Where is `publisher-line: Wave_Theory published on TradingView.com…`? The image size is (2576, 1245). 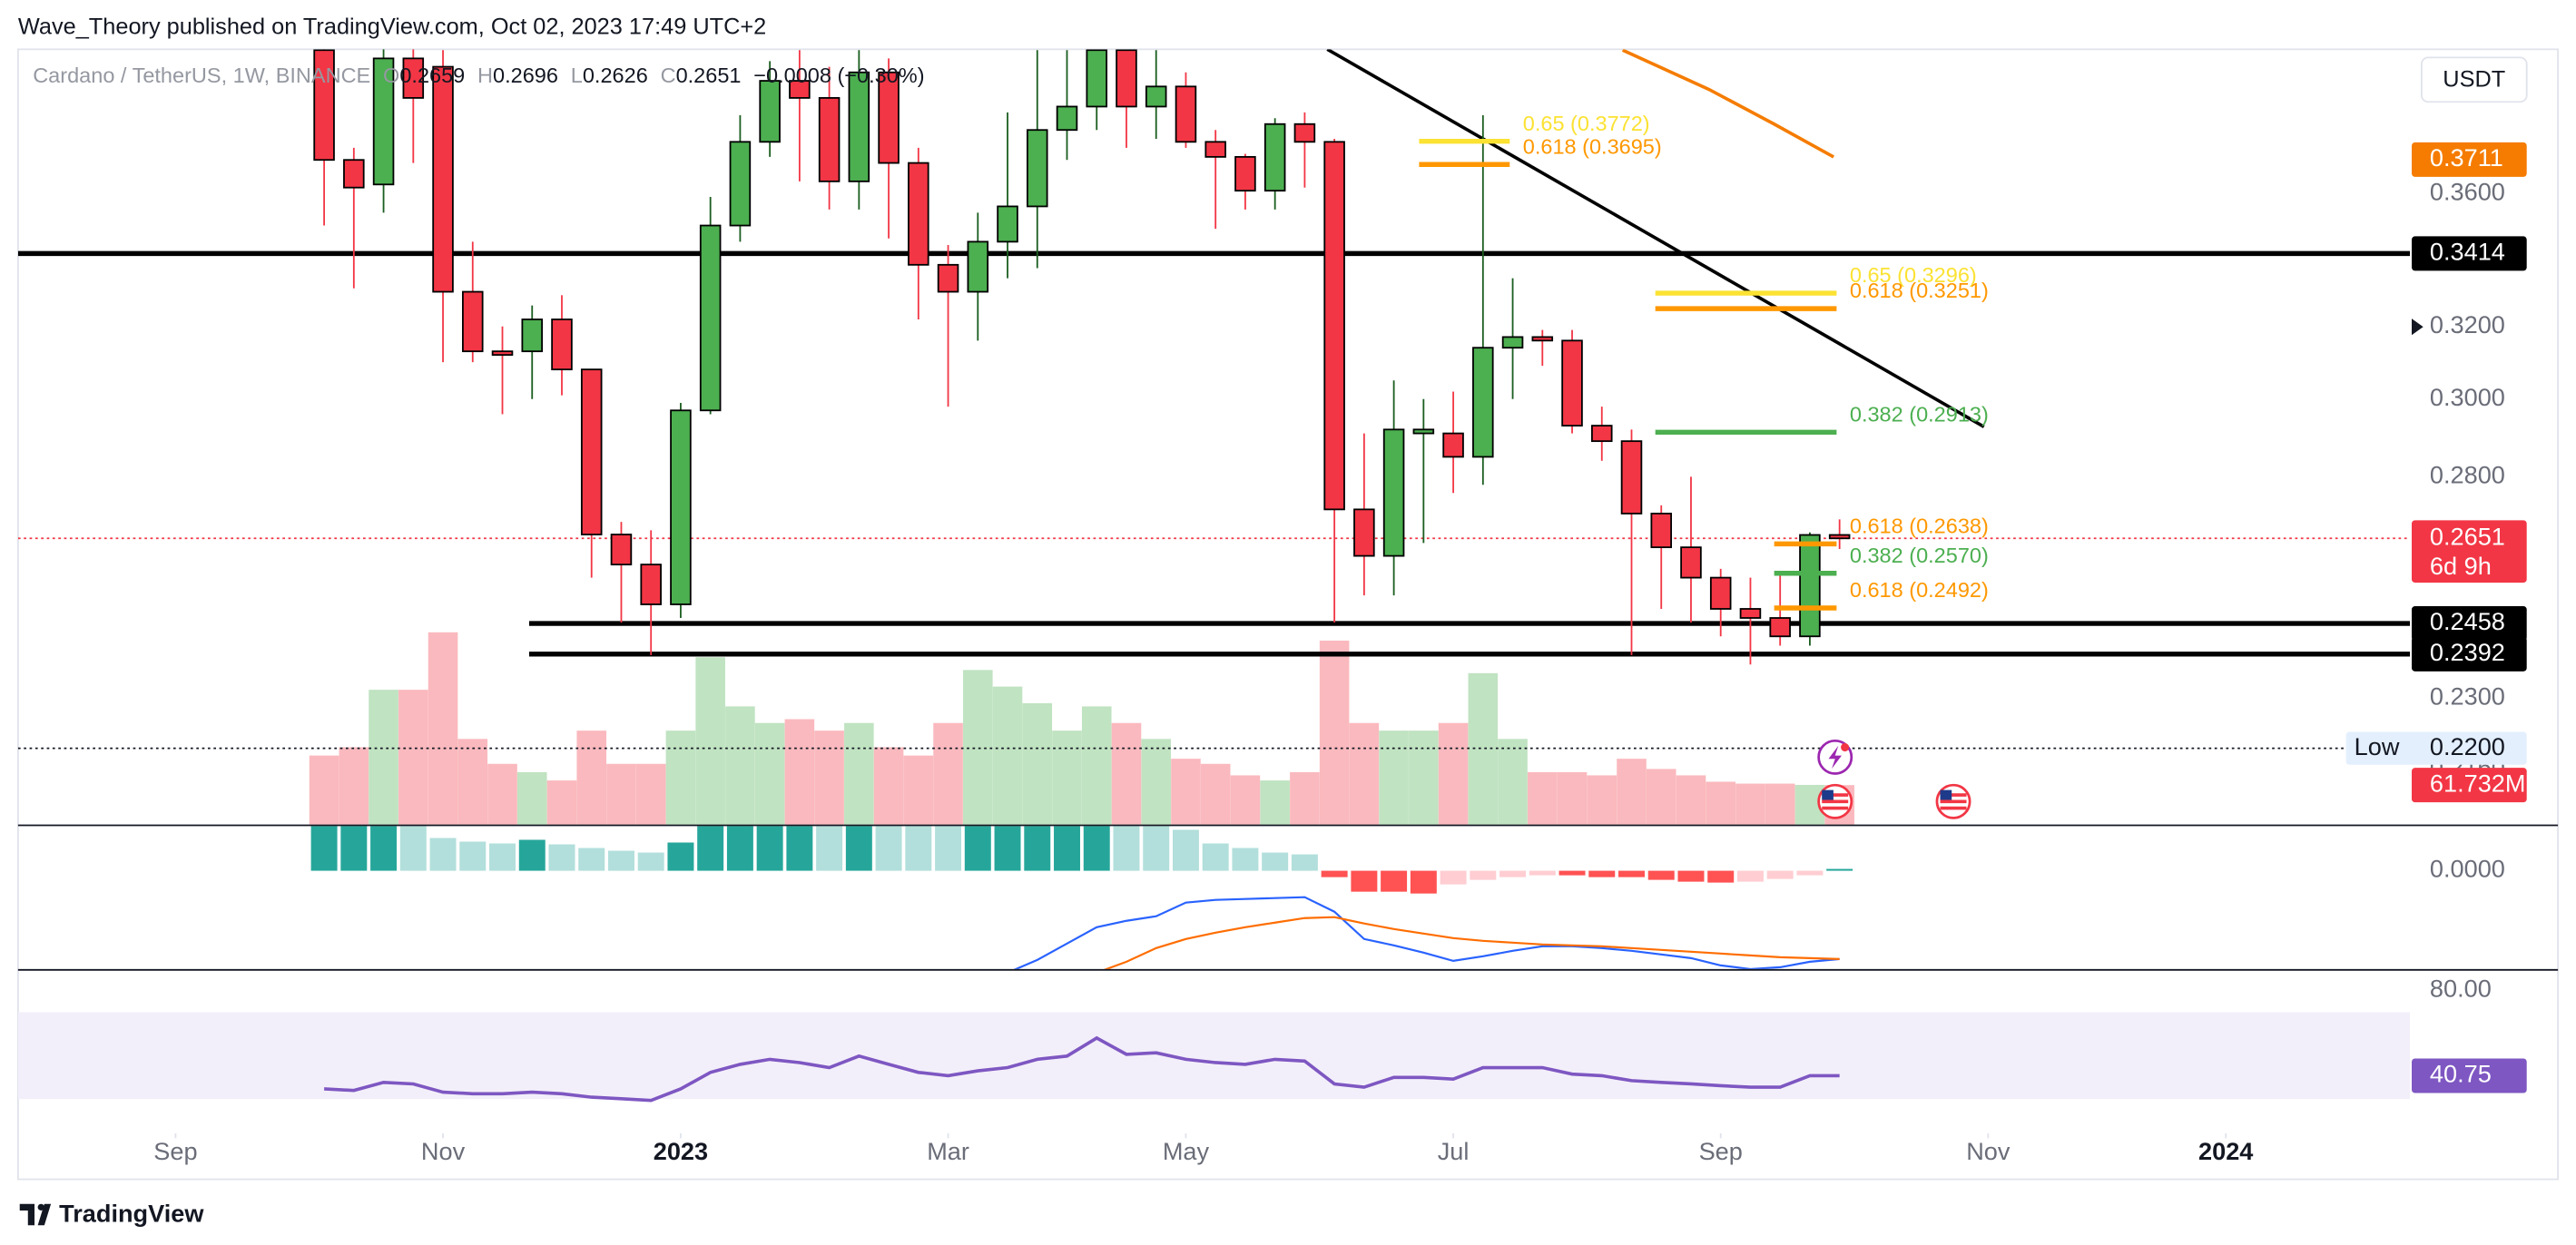 publisher-line: Wave_Theory published on TradingView.com… is located at coordinates (392, 26).